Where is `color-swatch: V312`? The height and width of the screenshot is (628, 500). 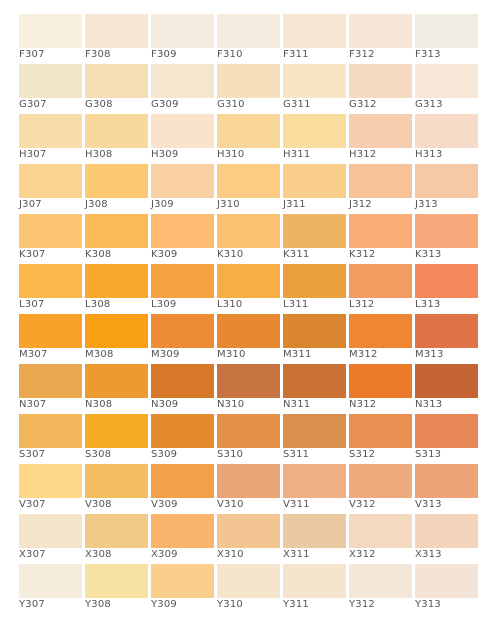
color-swatch: V312 is located at coordinates (382, 489).